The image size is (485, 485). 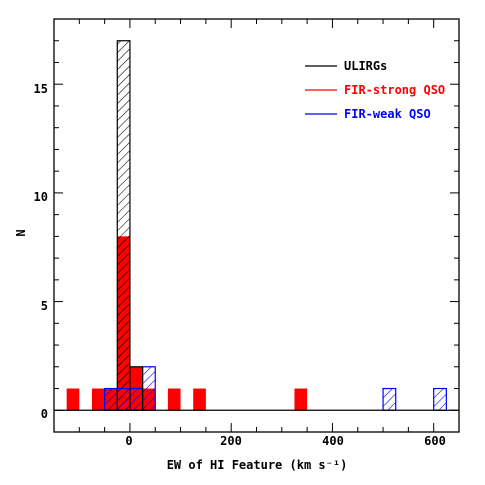 I want to click on y-axis-title: N, so click(x=21, y=232).